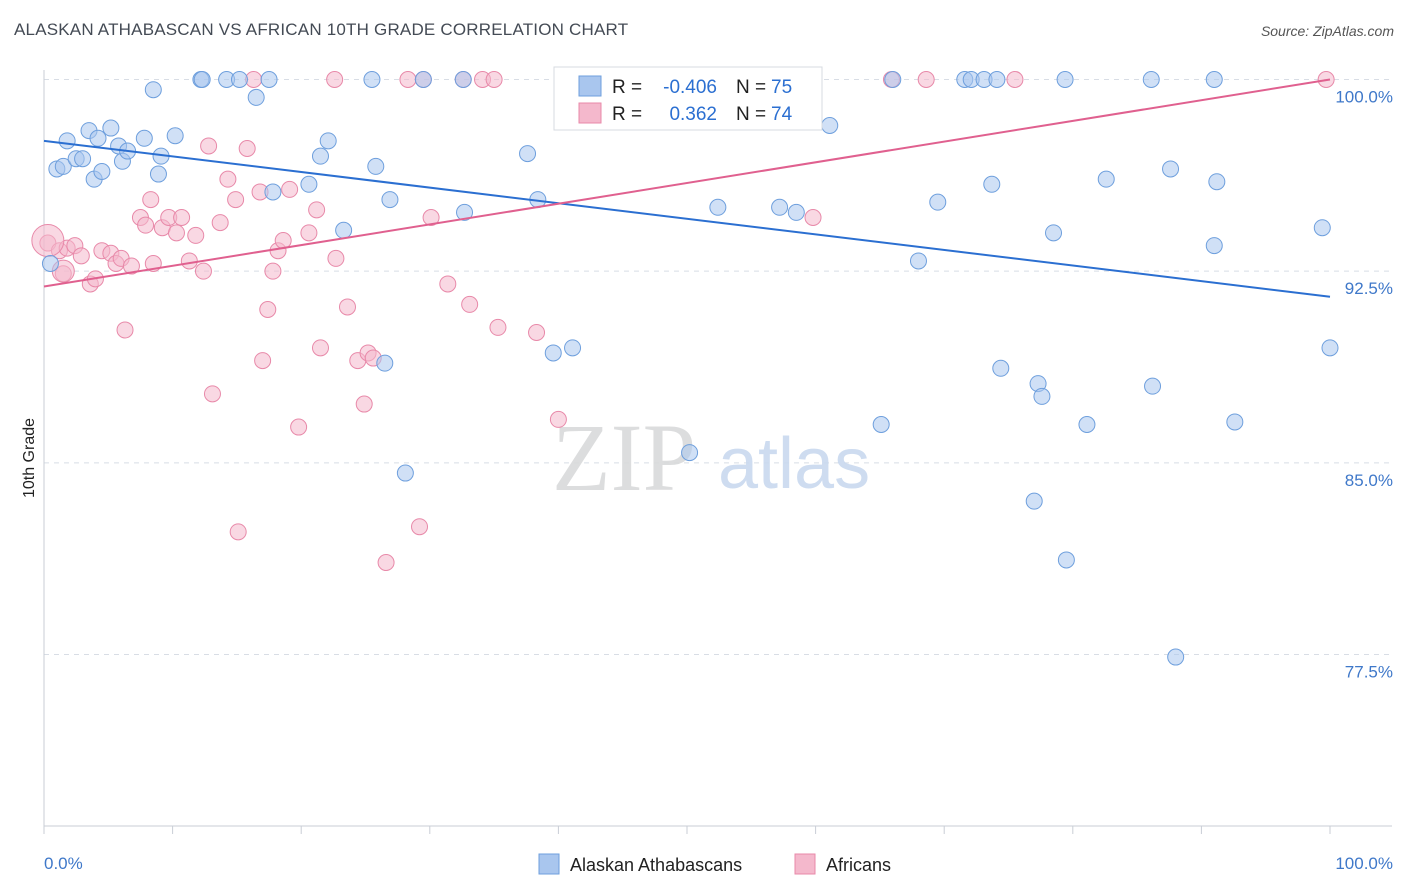  Describe the element at coordinates (1364, 385) in the screenshot. I see `y-tick-labels: 100.0% 92.5% 85.0% 77.5%` at that location.